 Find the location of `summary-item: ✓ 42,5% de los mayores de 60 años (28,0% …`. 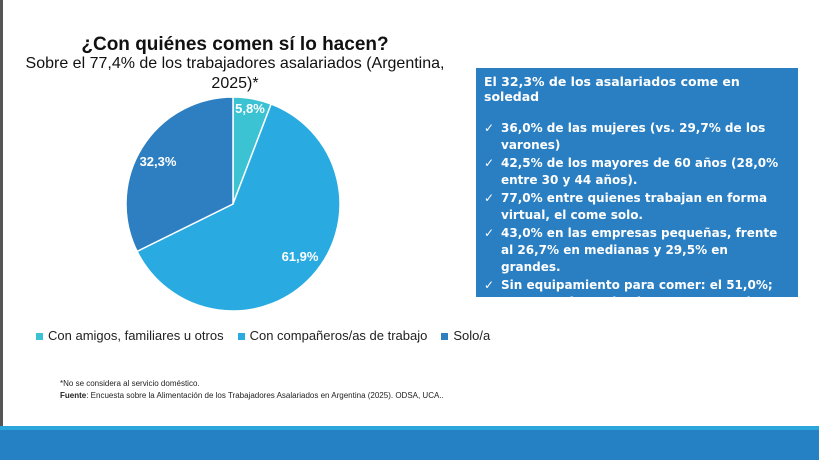

summary-item: ✓ 42,5% de los mayores de 60 años (28,0% … is located at coordinates (637, 172).